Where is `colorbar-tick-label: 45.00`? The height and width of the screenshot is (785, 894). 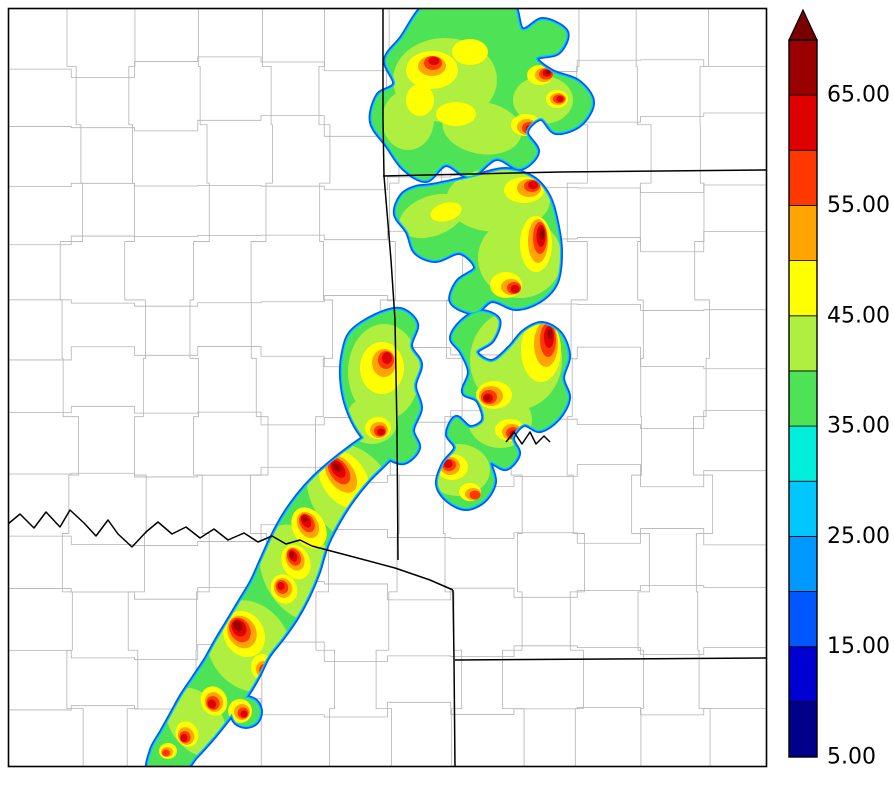
colorbar-tick-label: 45.00 is located at coordinates (858, 315).